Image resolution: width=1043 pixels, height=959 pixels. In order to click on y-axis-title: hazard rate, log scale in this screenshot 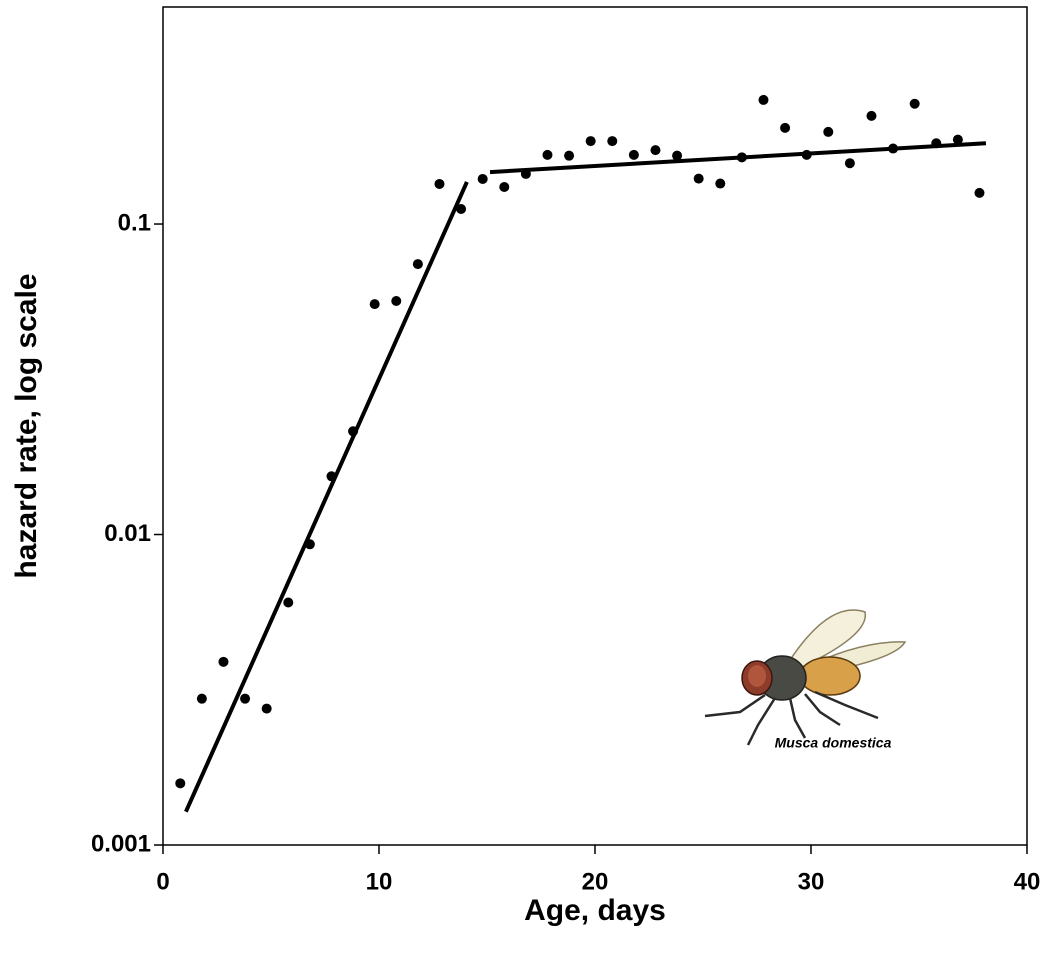, I will do `click(26, 425)`.